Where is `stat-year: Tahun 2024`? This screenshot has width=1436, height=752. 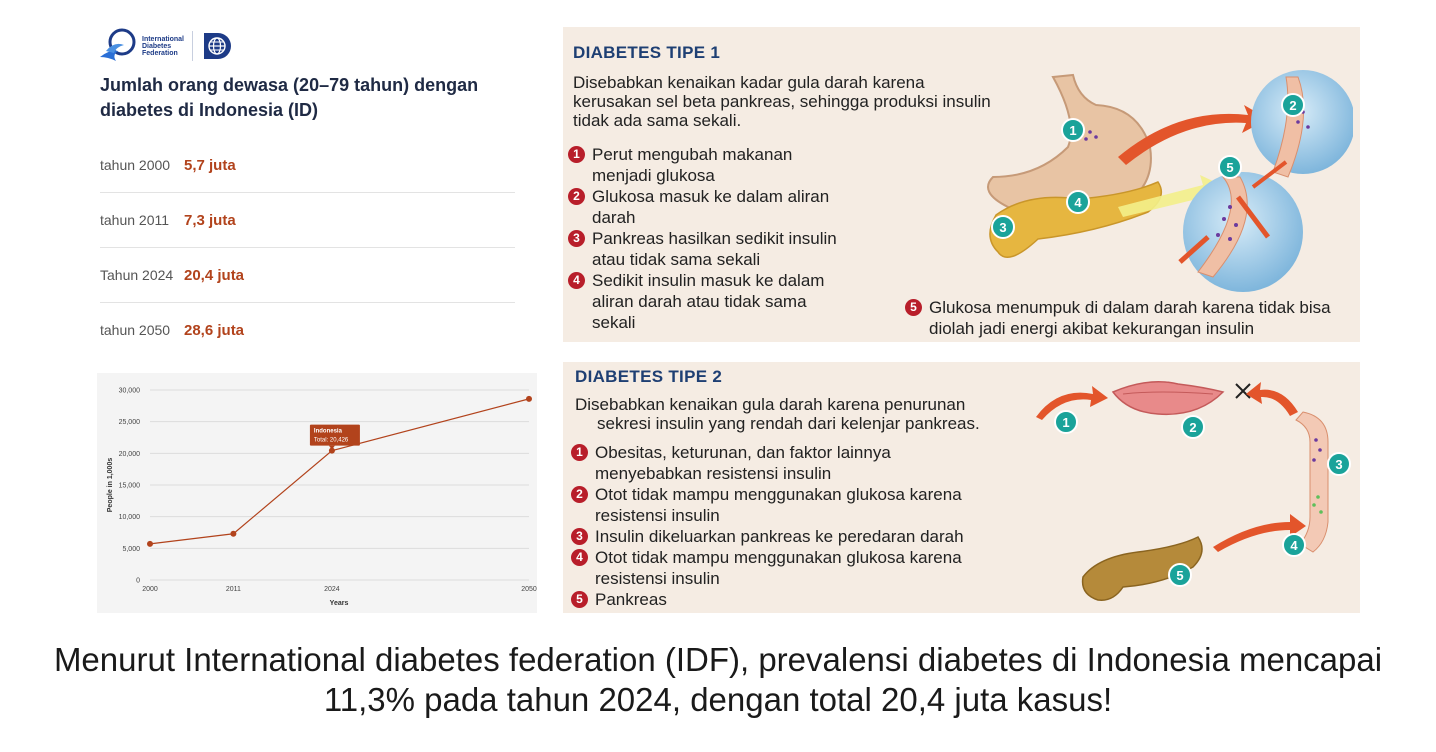 stat-year: Tahun 2024 is located at coordinates (137, 274).